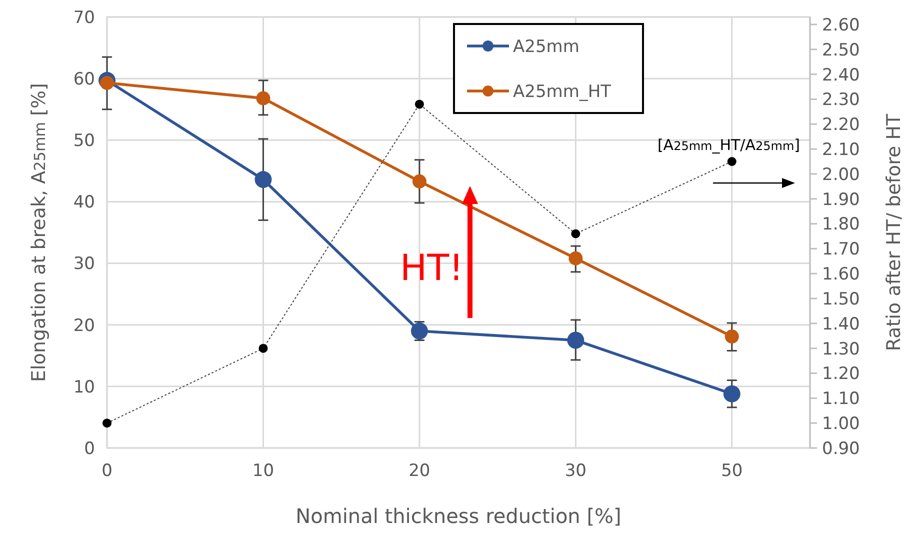 The width and height of the screenshot is (920, 535). What do you see at coordinates (841, 50) in the screenshot?
I see `y2-tick-label: 2.50` at bounding box center [841, 50].